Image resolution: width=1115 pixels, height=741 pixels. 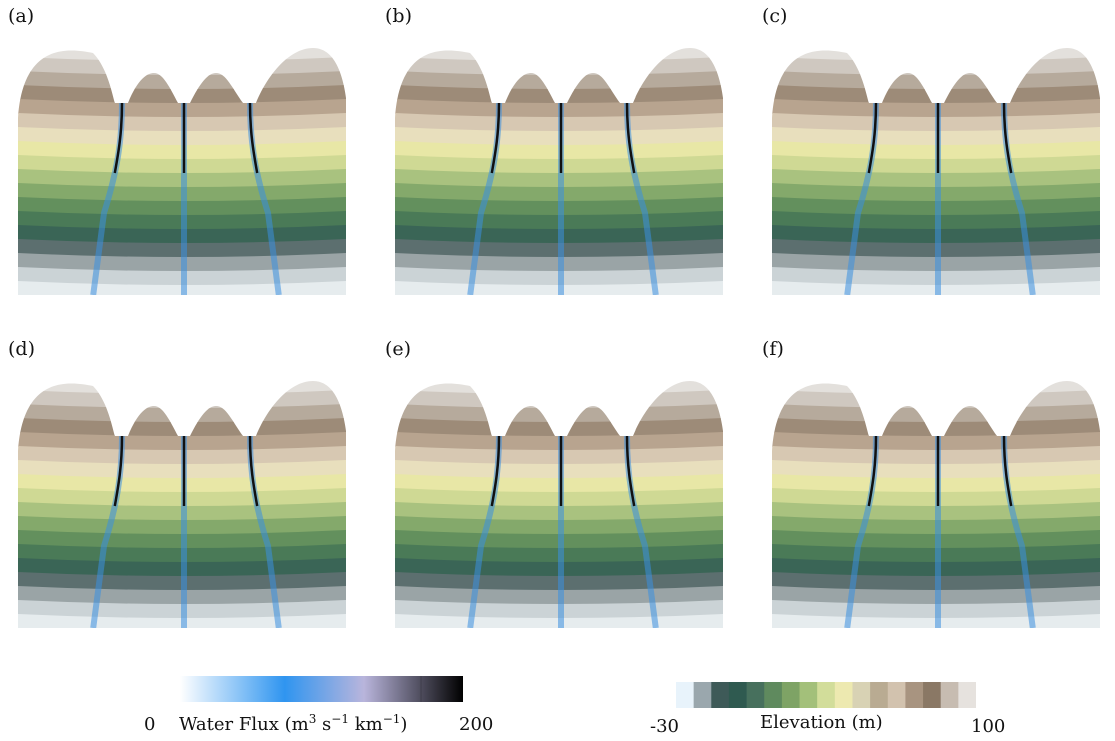 I want to click on water-flux-colorbar, so click(x=321, y=689).